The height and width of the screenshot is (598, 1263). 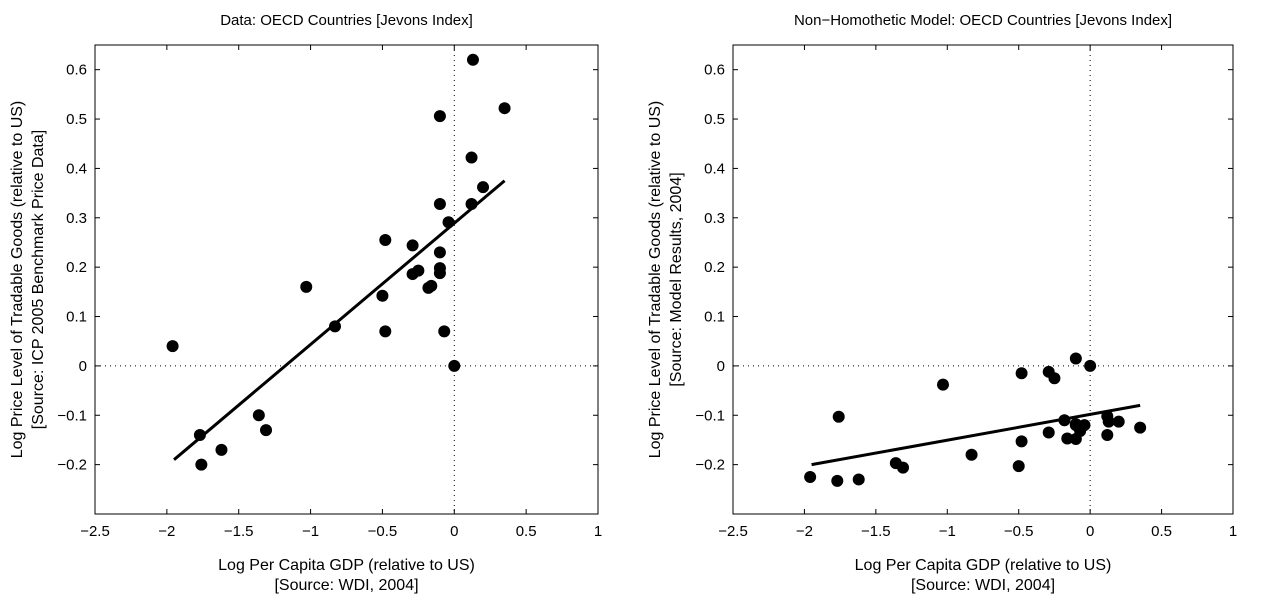 I want to click on chart-title: Data: OECD Countries [Jevons Index], so click(x=346, y=20).